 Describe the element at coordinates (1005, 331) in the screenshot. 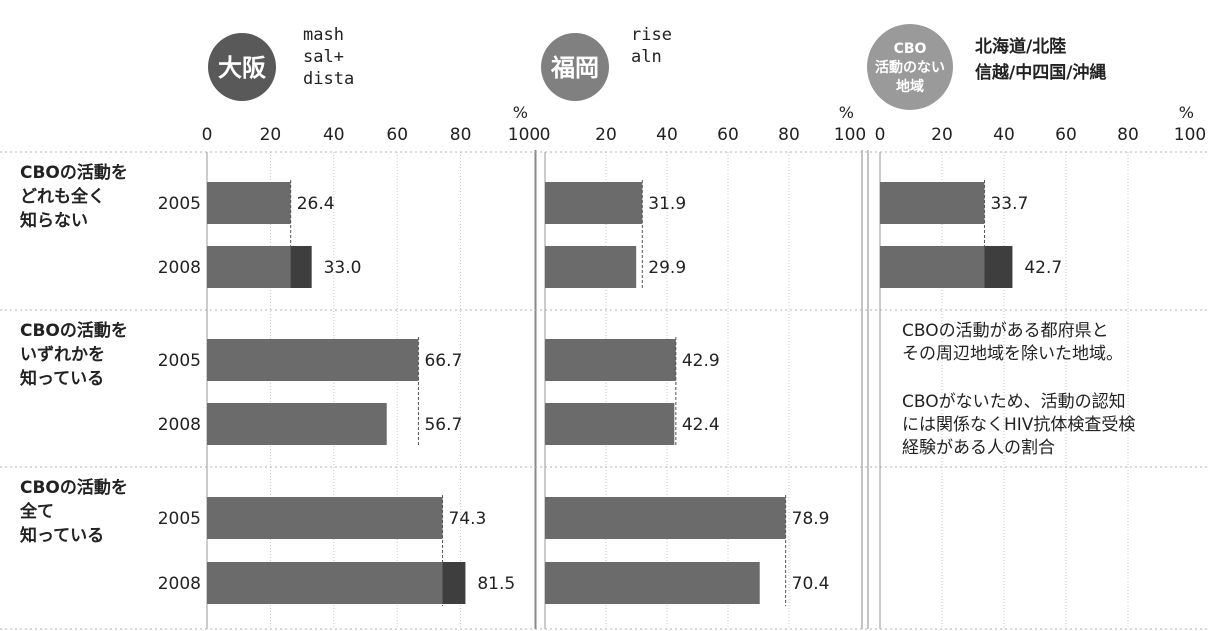

I see `note-text: CBOの活動がある都府県と` at that location.